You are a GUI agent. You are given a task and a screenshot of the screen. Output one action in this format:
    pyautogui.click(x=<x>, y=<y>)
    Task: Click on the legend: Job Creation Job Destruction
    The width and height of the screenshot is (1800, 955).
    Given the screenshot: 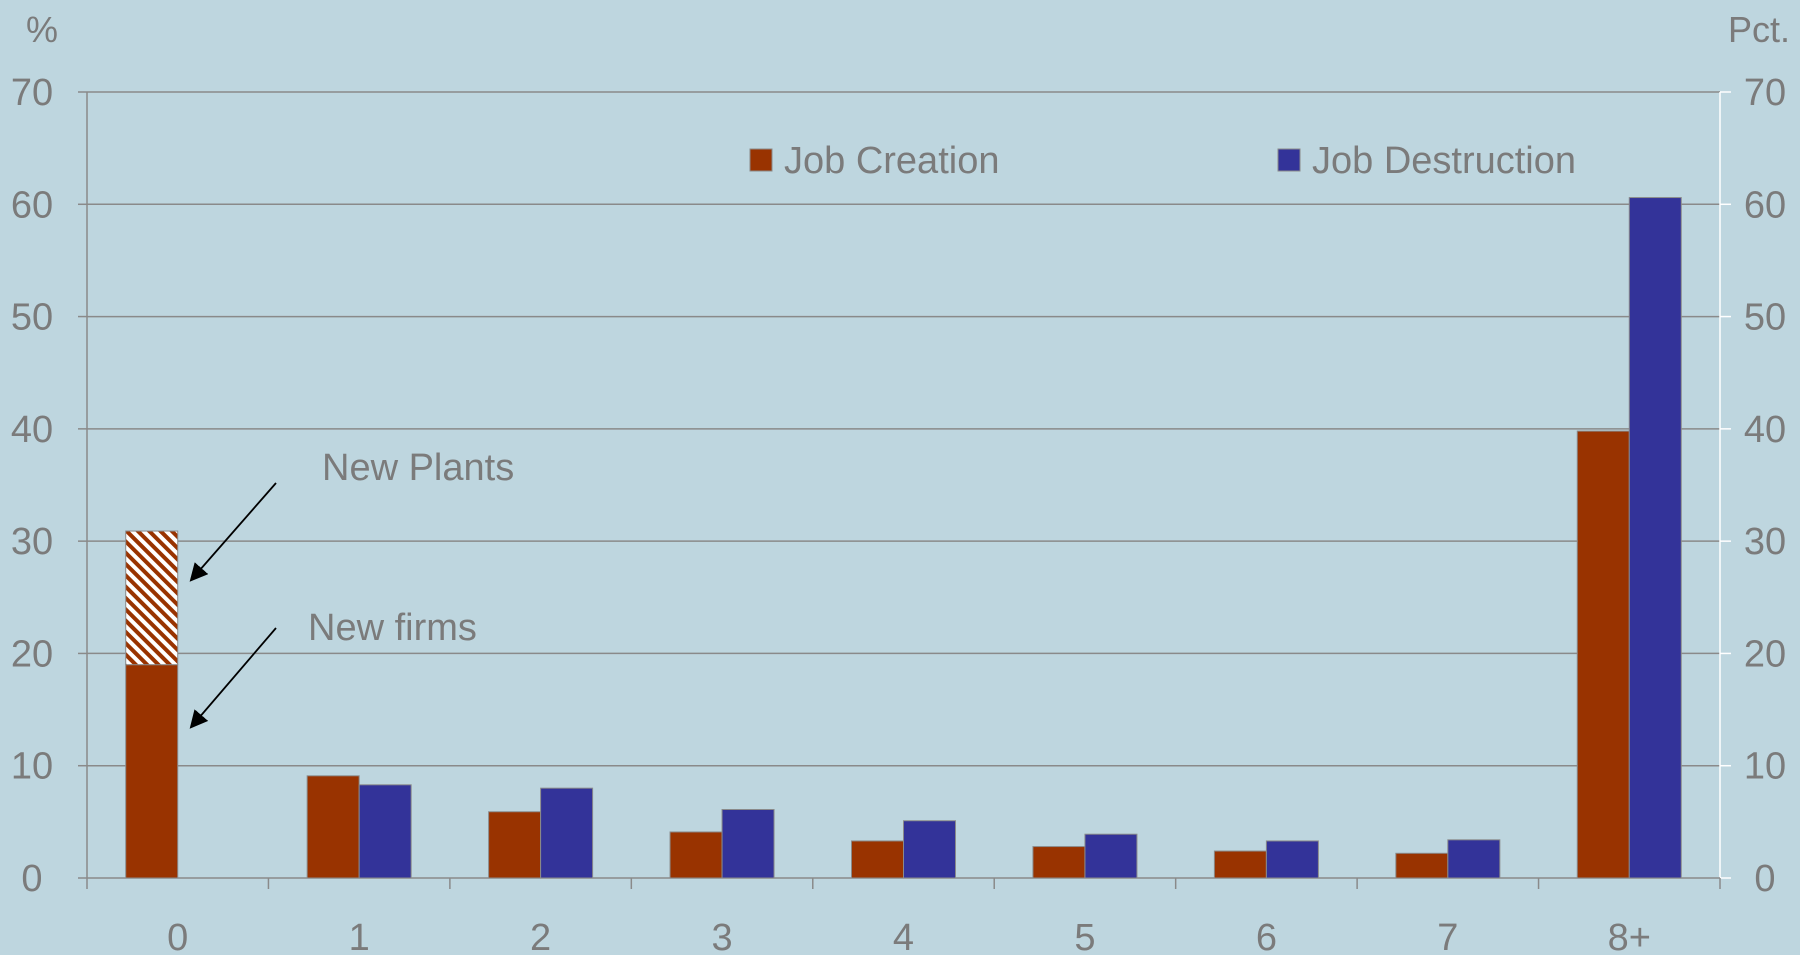 What is the action you would take?
    pyautogui.click(x=1162, y=161)
    